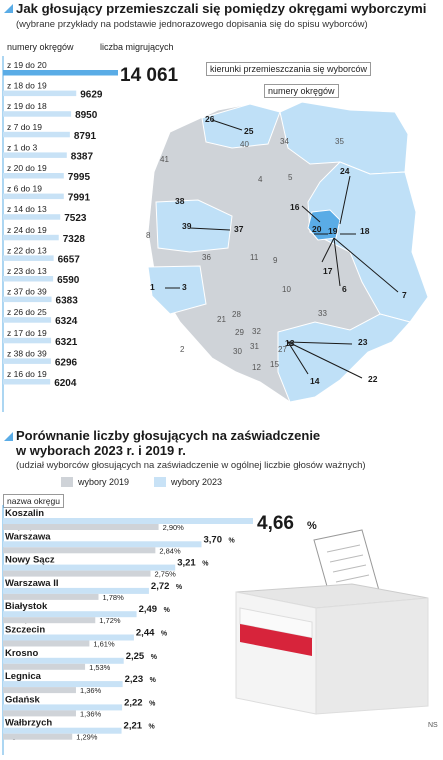 This screenshot has height=760, width=443. I want to click on ballot-paper-lines, so click(348, 563).